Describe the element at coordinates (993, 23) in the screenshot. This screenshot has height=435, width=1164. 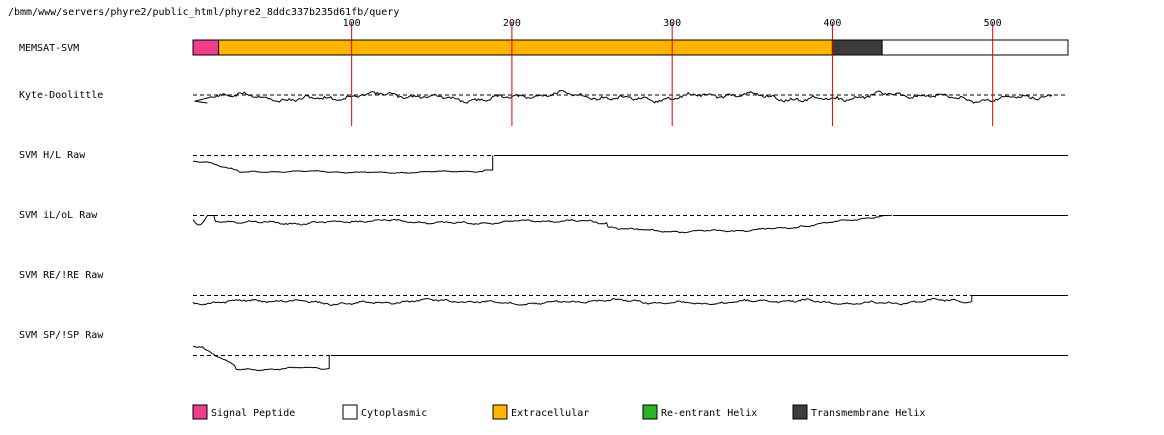
I see `ruler-tick-label: 500` at that location.